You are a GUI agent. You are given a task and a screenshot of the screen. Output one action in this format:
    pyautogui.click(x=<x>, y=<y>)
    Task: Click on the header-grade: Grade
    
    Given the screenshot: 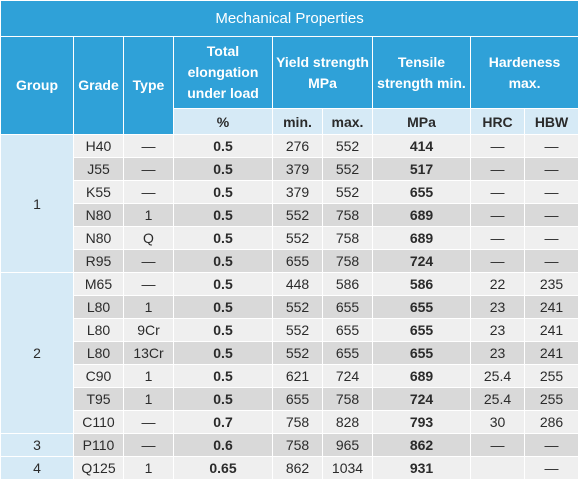 What is the action you would take?
    pyautogui.click(x=98, y=85)
    